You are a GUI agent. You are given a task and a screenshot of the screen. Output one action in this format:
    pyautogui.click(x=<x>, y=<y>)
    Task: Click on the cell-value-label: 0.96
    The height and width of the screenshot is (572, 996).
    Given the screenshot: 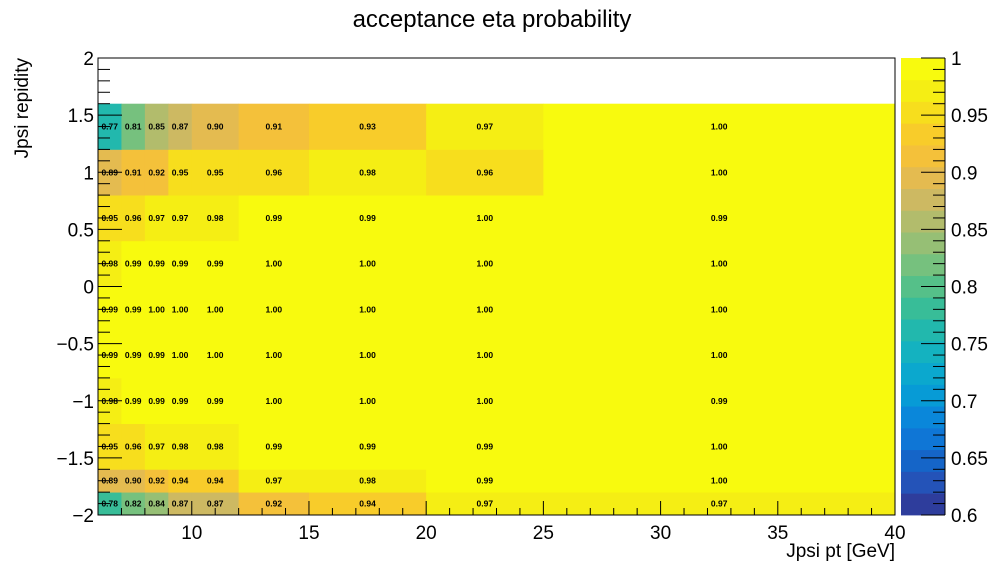 What is the action you would take?
    pyautogui.click(x=133, y=446)
    